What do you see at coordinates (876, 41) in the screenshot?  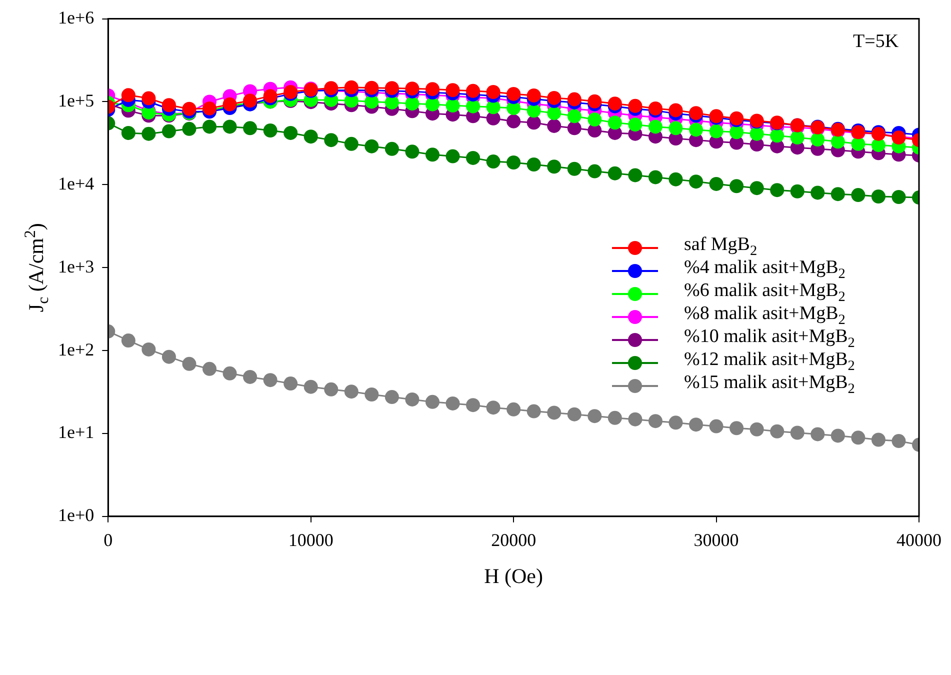 I see `annotation: T=5K` at bounding box center [876, 41].